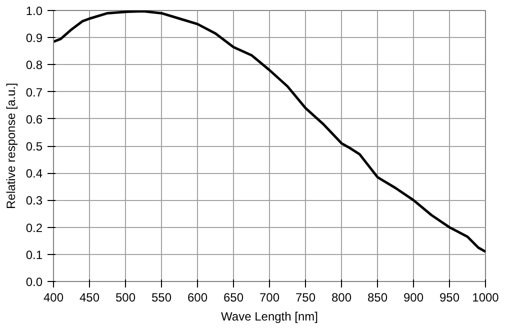  Describe the element at coordinates (34, 11) in the screenshot. I see `y-tick-label: 1.0` at that location.